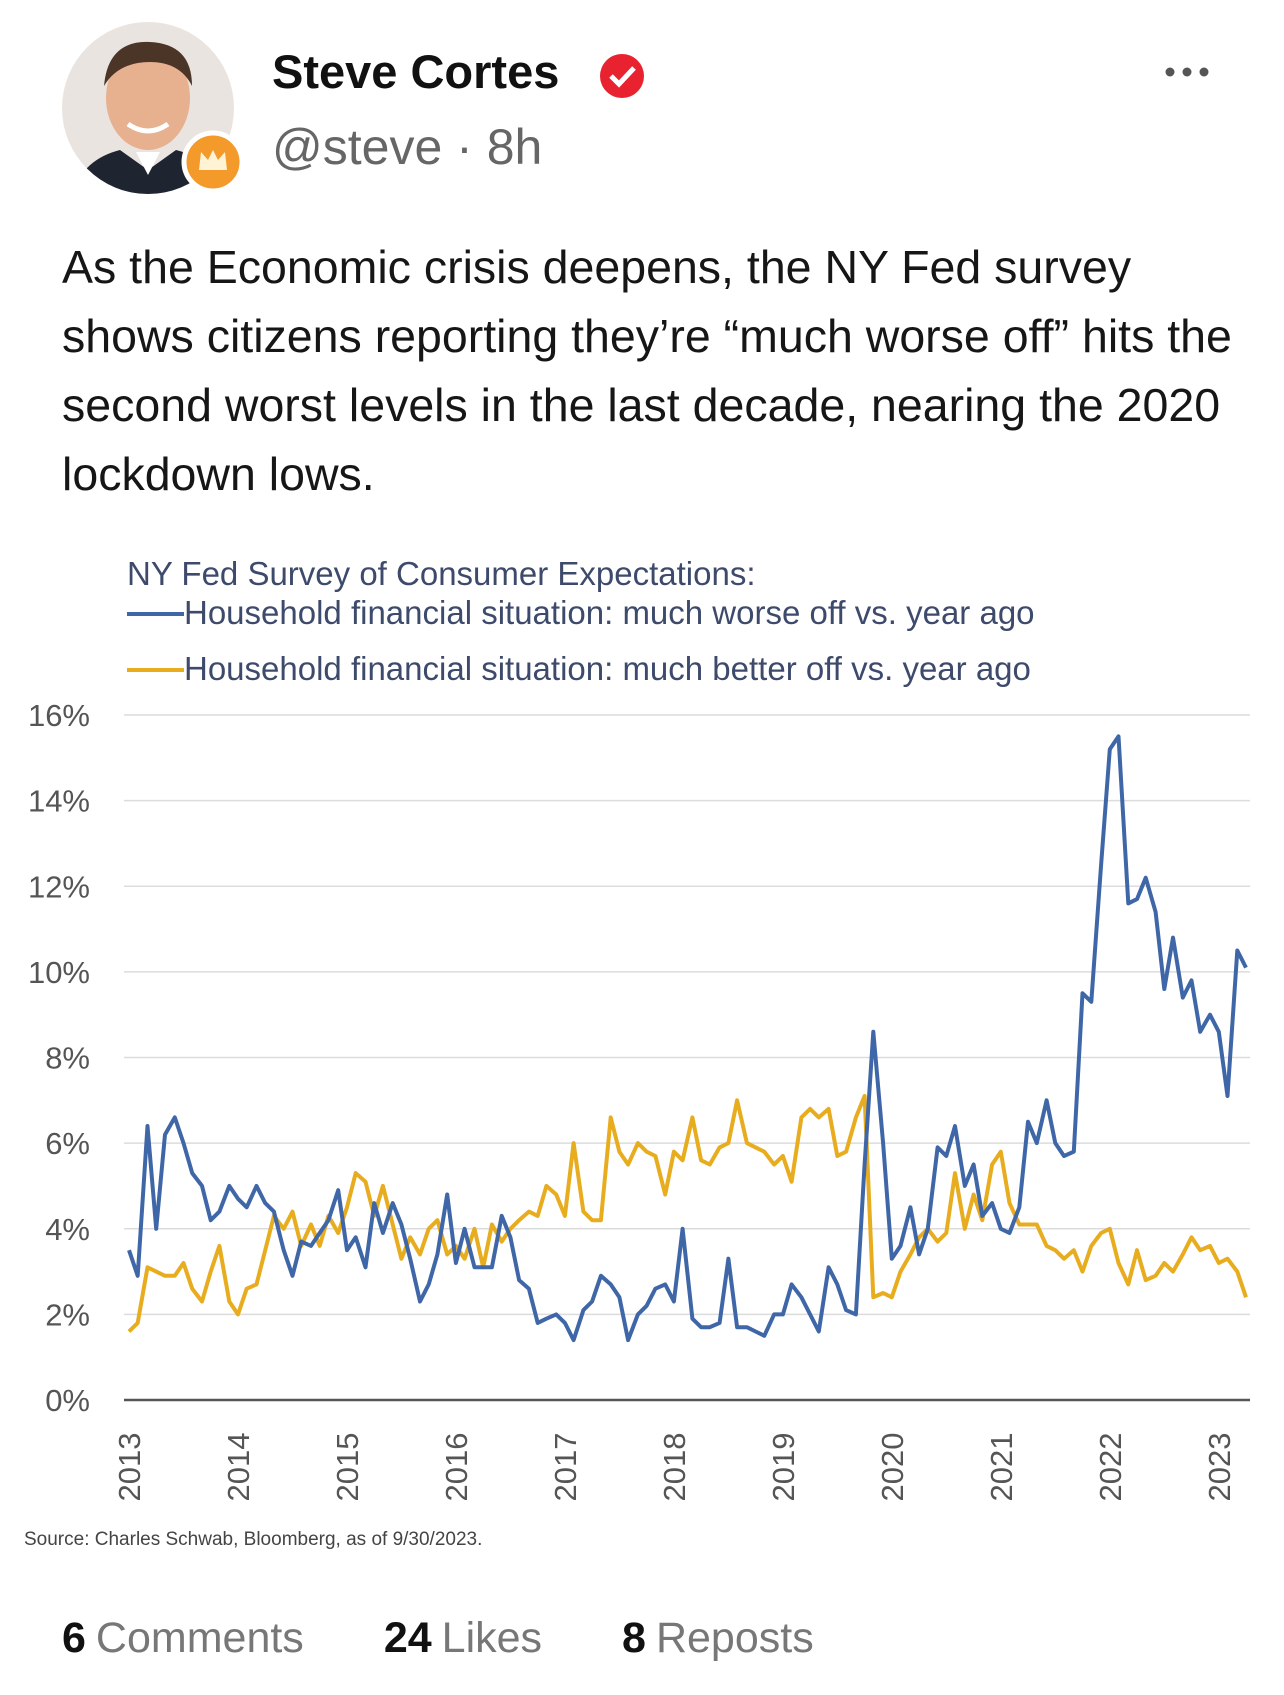  Describe the element at coordinates (407, 1638) in the screenshot. I see `stat-count: 24` at that location.